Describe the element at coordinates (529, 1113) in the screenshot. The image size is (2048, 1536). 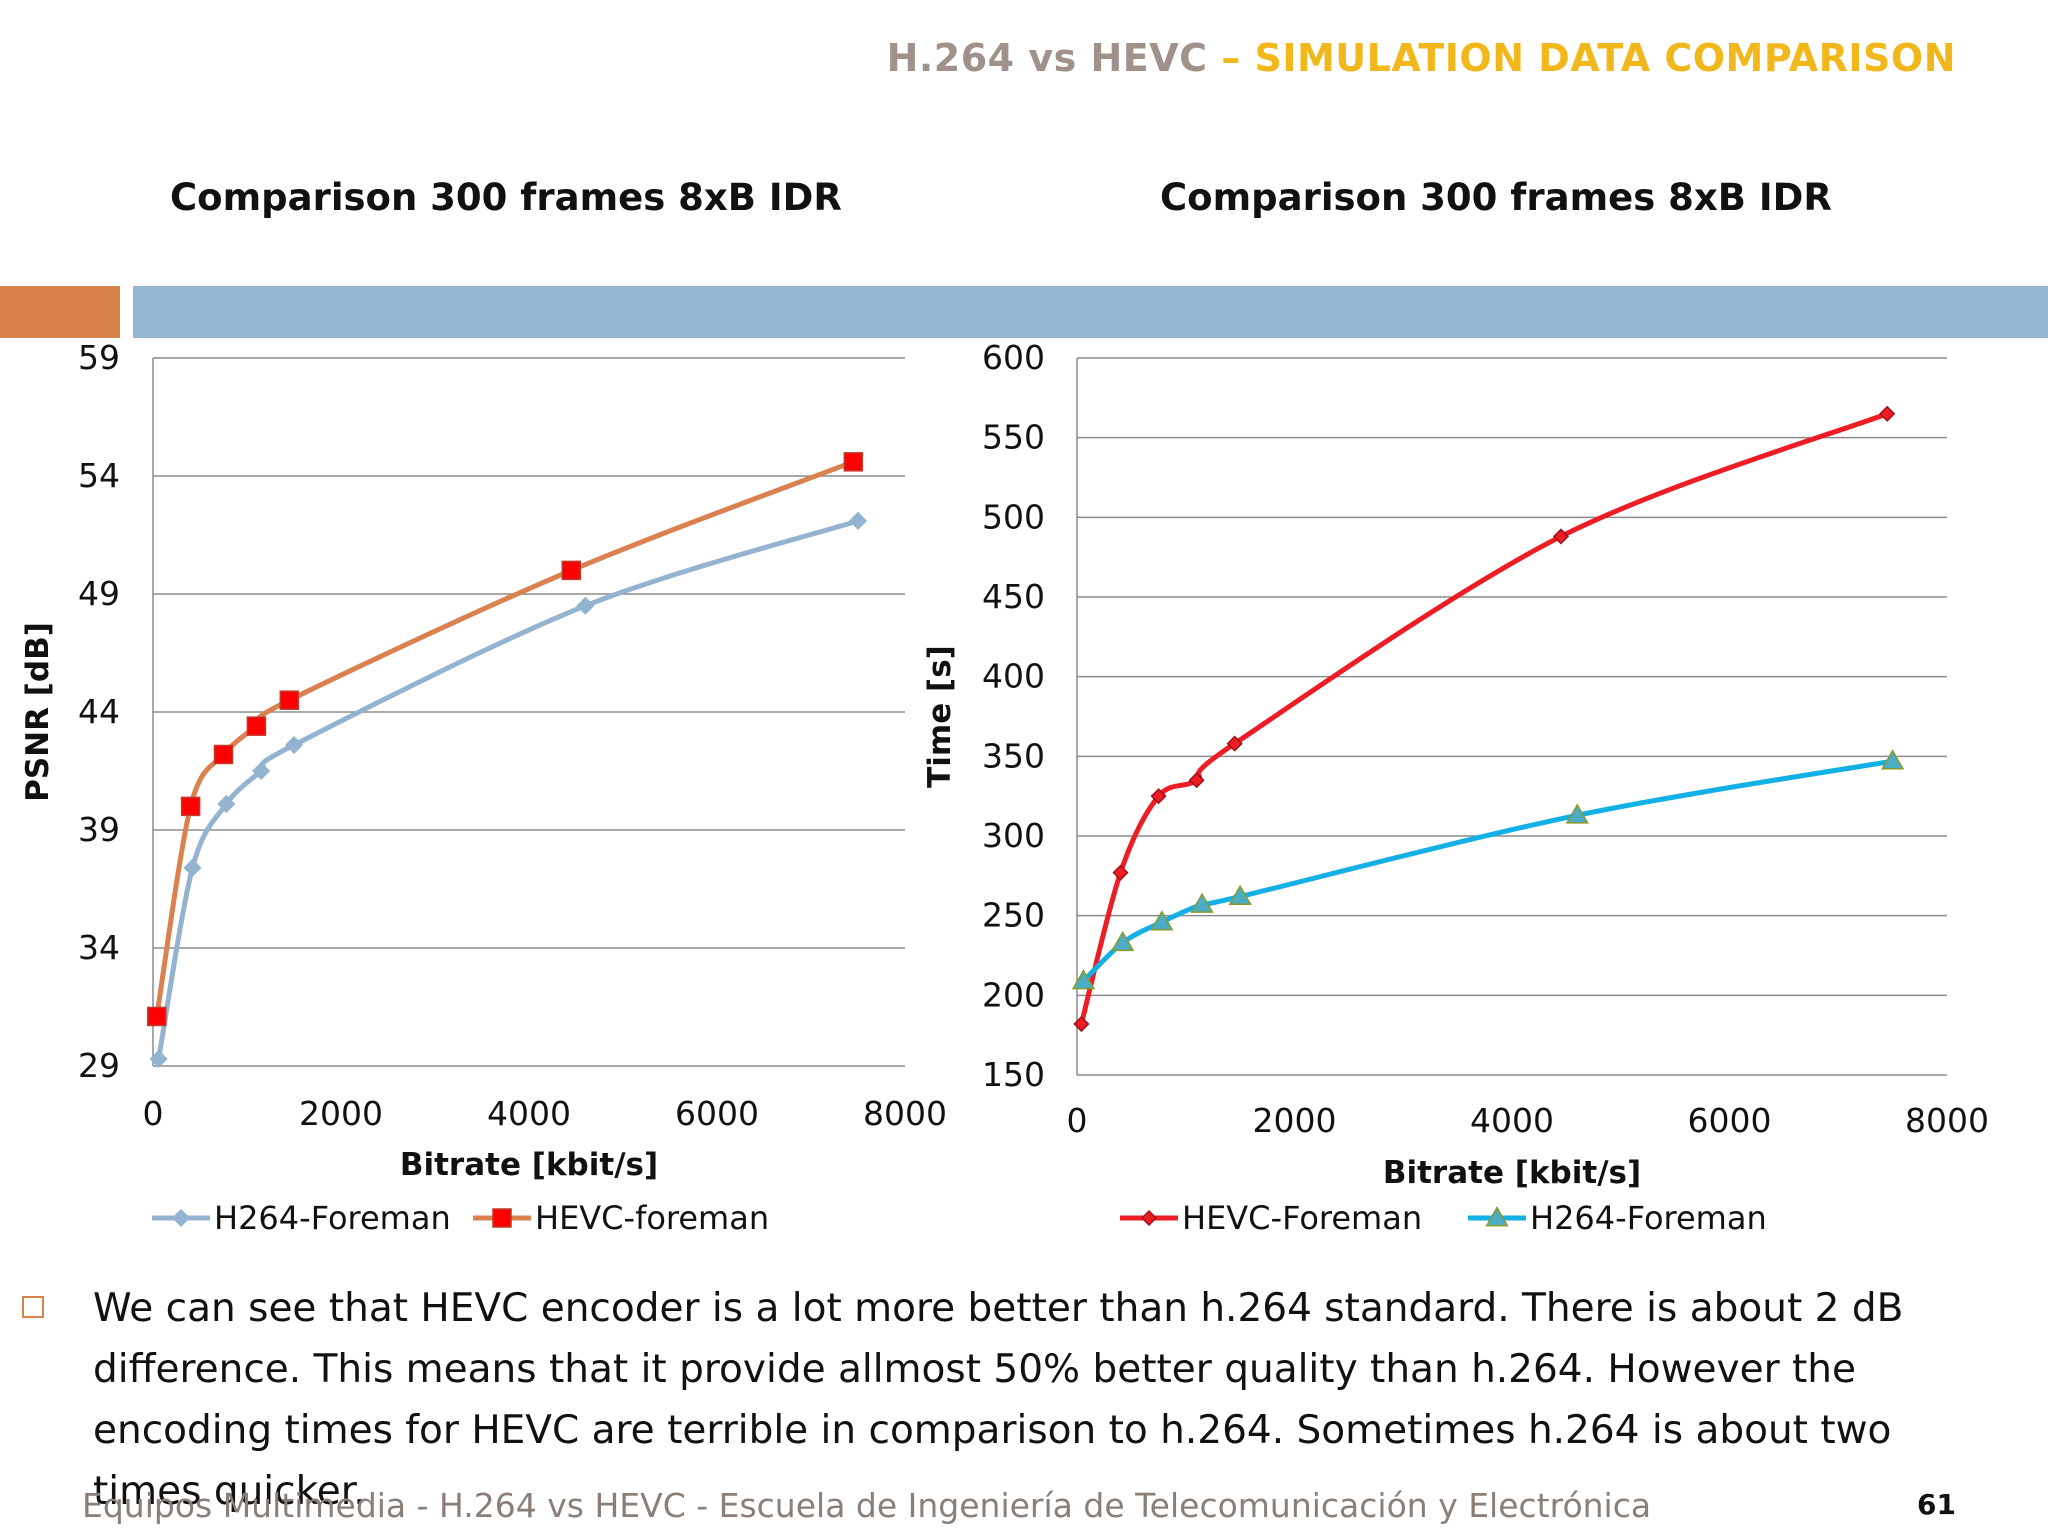
I see `psnr-x-tick-label: 4000` at that location.